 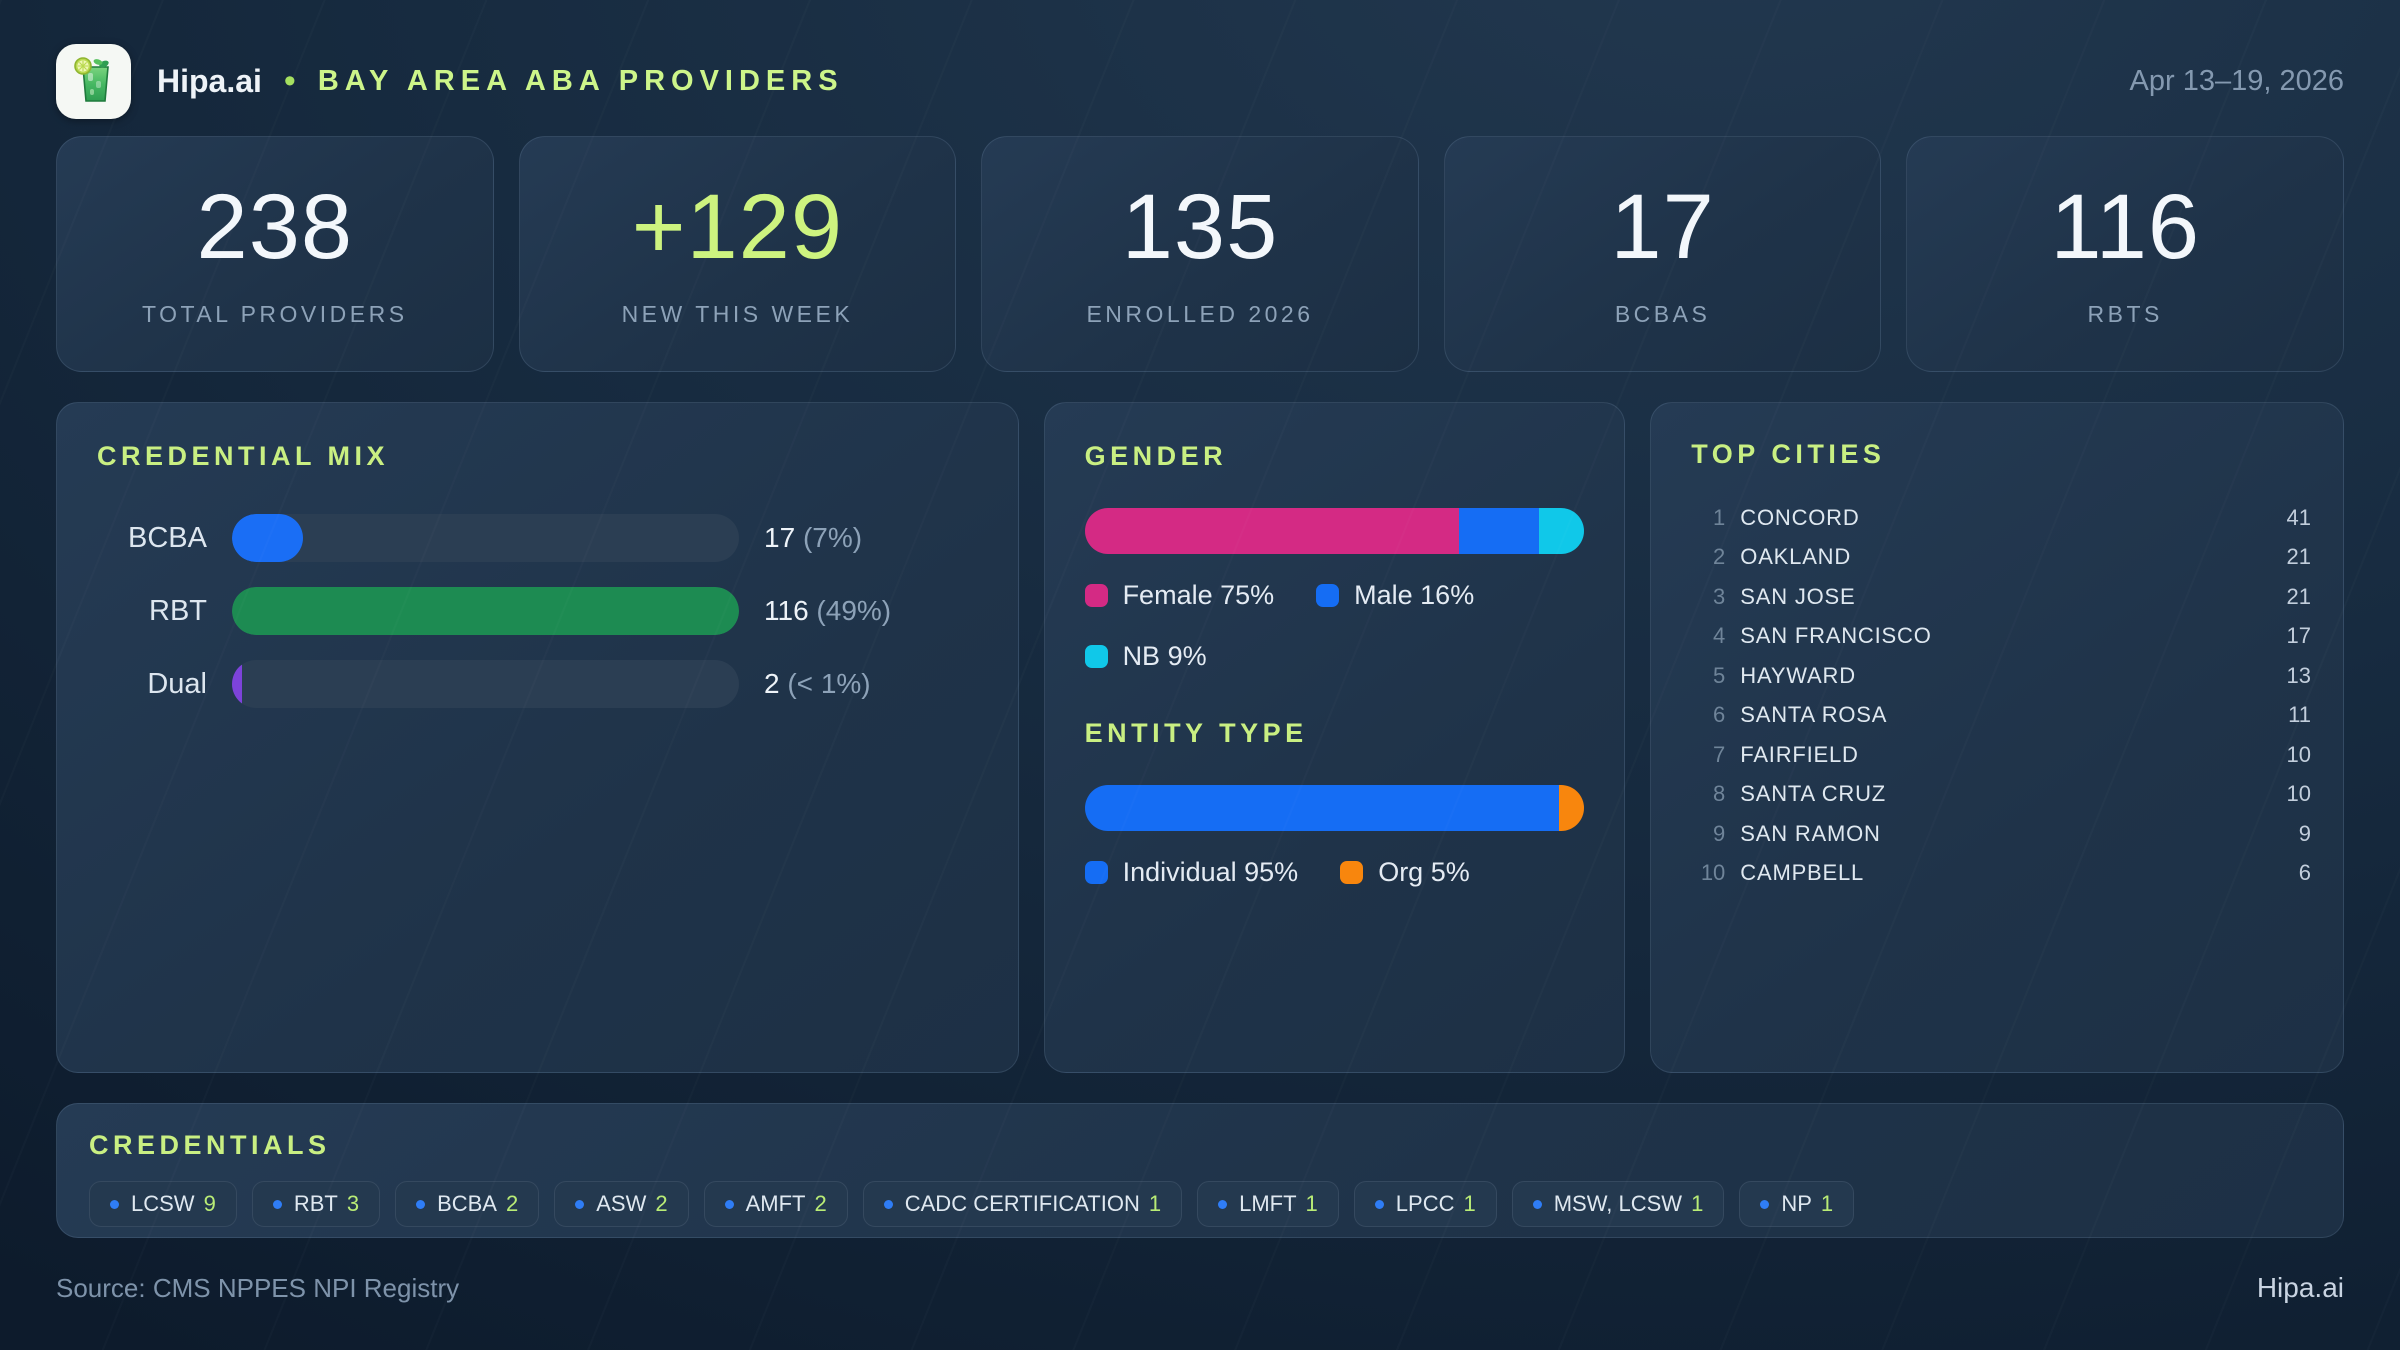 I want to click on city-row: 6 SANTA ROSA 11, so click(x=2001, y=716).